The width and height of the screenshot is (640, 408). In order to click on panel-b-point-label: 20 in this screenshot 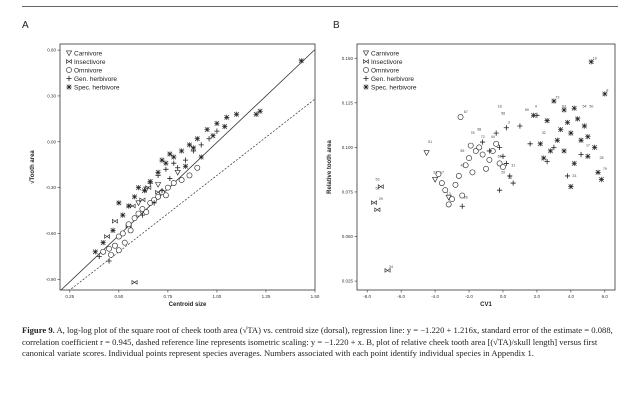, I will do `click(503, 172)`.